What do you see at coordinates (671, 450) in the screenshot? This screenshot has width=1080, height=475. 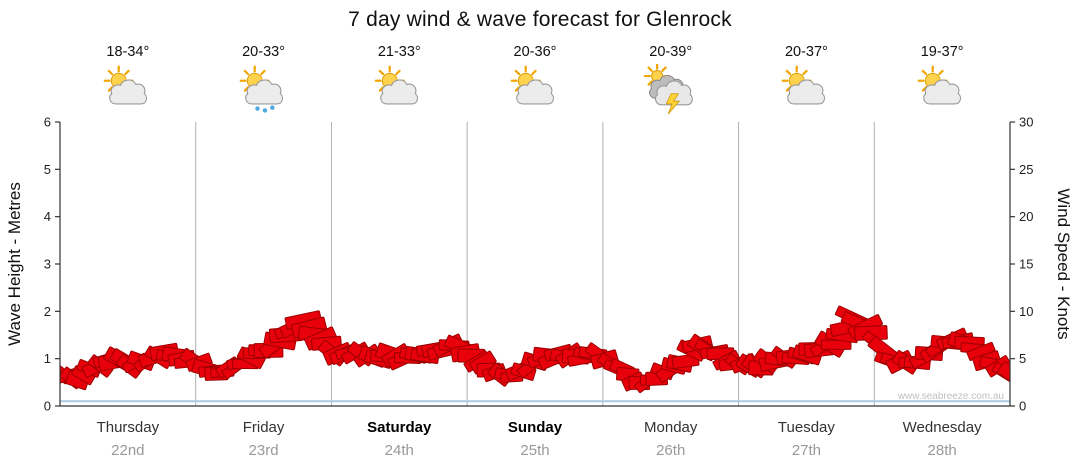 I see `x-label-day-date: 26th` at bounding box center [671, 450].